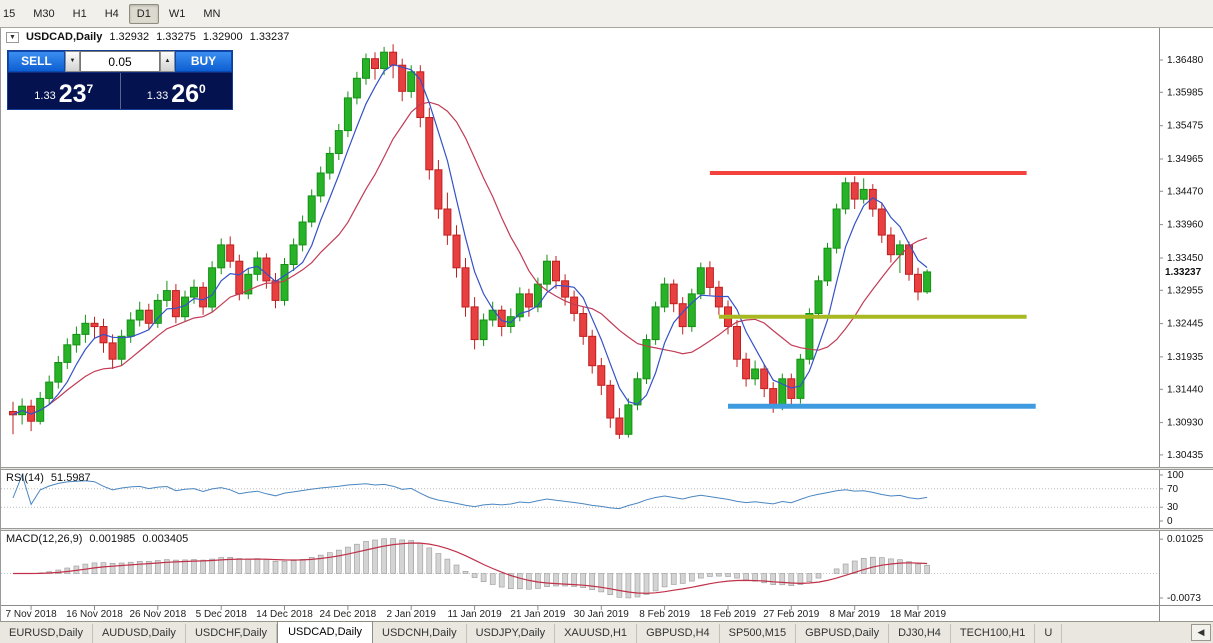 The image size is (1213, 643). I want to click on timeframe-button-mn: MN, so click(212, 13).